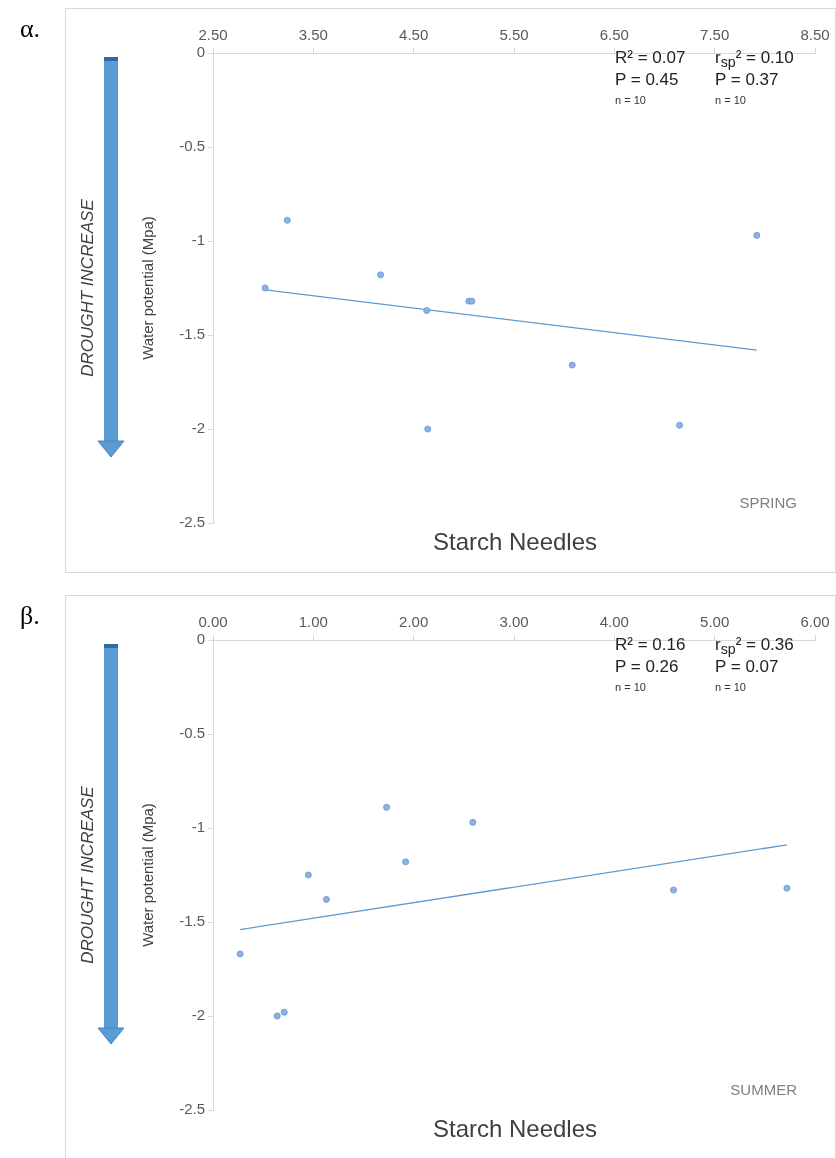  What do you see at coordinates (313, 622) in the screenshot?
I see `x-tick-label: 1.00` at bounding box center [313, 622].